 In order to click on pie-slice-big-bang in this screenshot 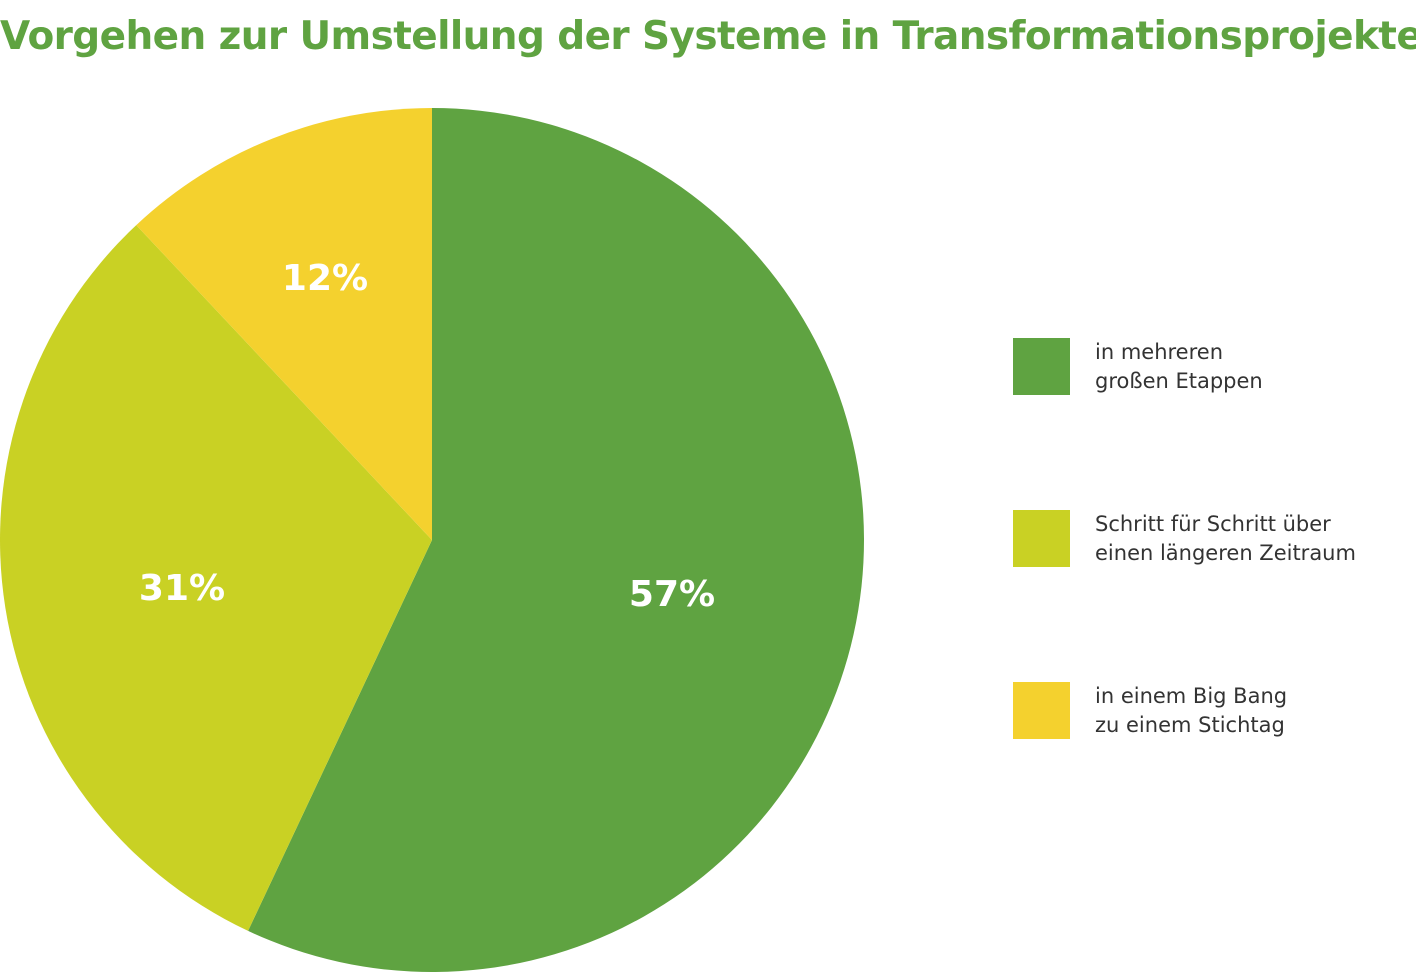, I will do `click(284, 324)`.